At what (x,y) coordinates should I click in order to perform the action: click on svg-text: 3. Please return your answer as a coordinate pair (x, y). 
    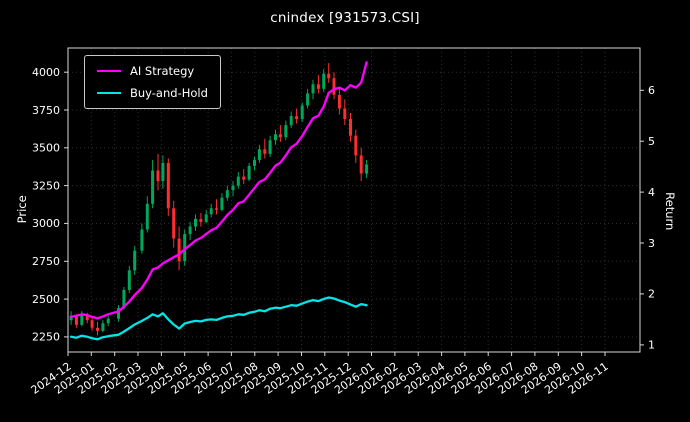
    Looking at the image, I should click on (651, 243).